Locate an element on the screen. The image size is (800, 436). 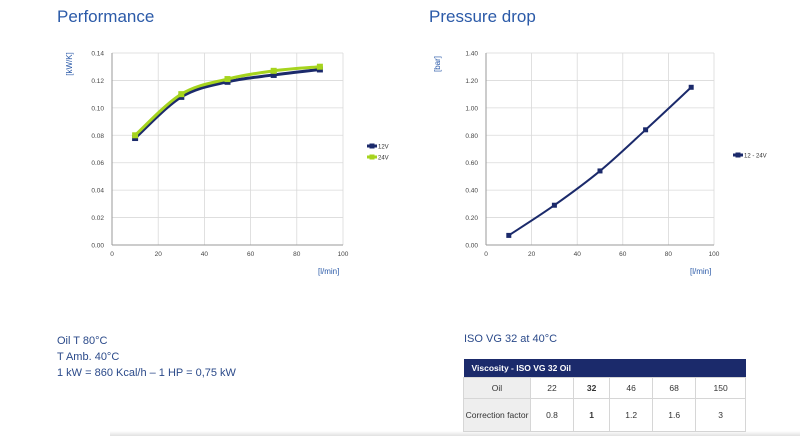
note-oil-temp: Oil T 80°C is located at coordinates (82, 341).